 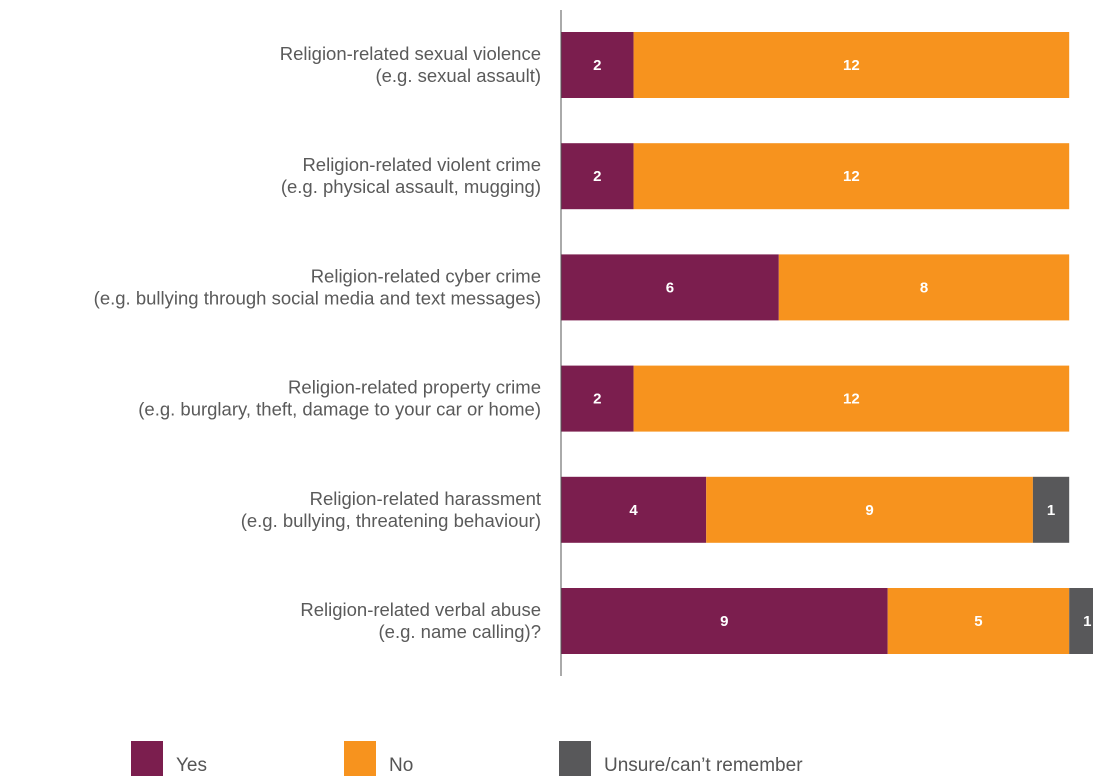 I want to click on category-label-line: (e.g. name calling)?, so click(x=460, y=631).